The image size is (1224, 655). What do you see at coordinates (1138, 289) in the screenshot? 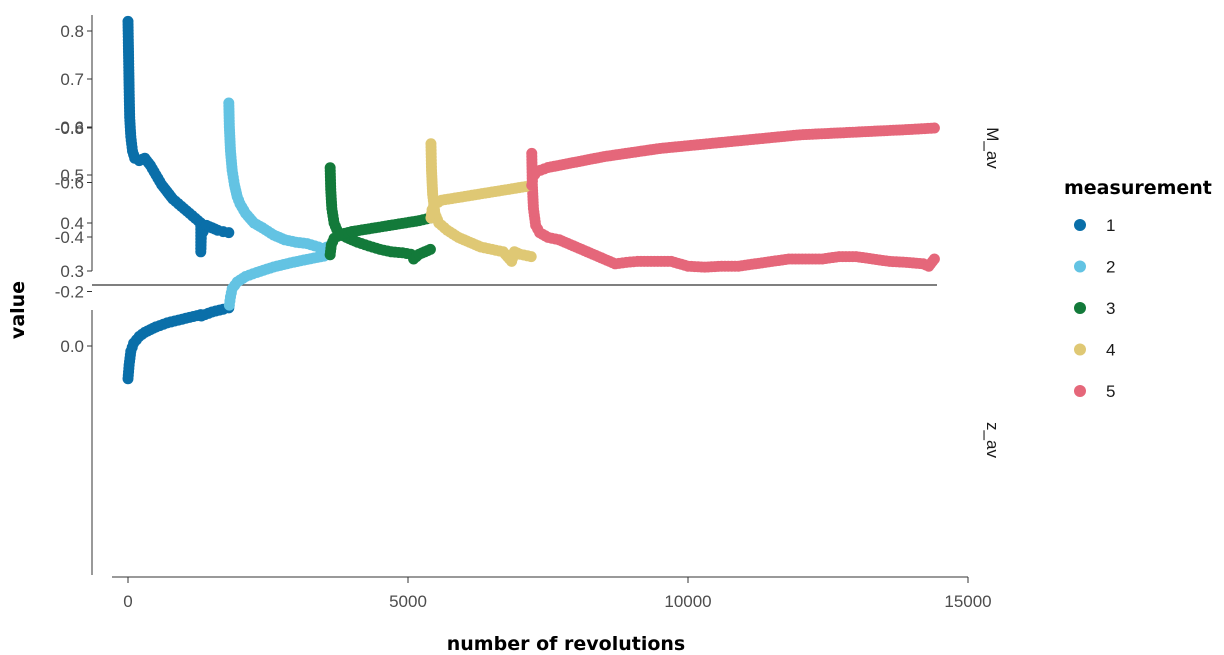
I see `legend: measurement 1 2 3 4 5` at bounding box center [1138, 289].